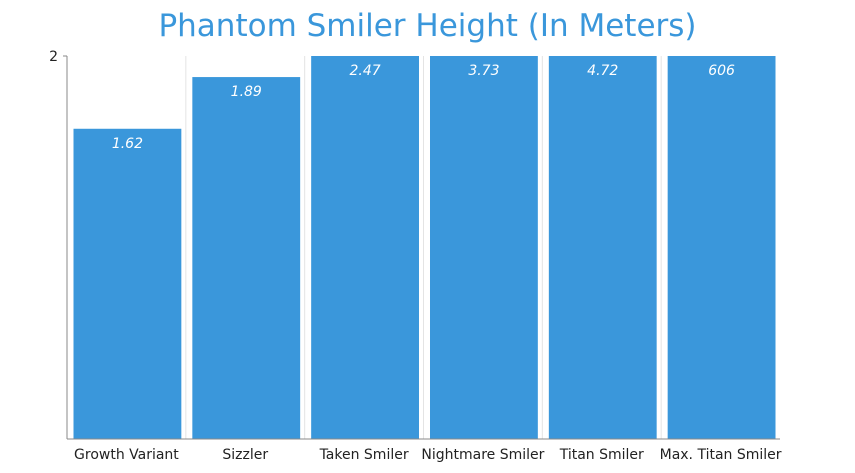 The width and height of the screenshot is (855, 473). Describe the element at coordinates (126, 455) in the screenshot. I see `x-tick-label: Growth Variant` at that location.